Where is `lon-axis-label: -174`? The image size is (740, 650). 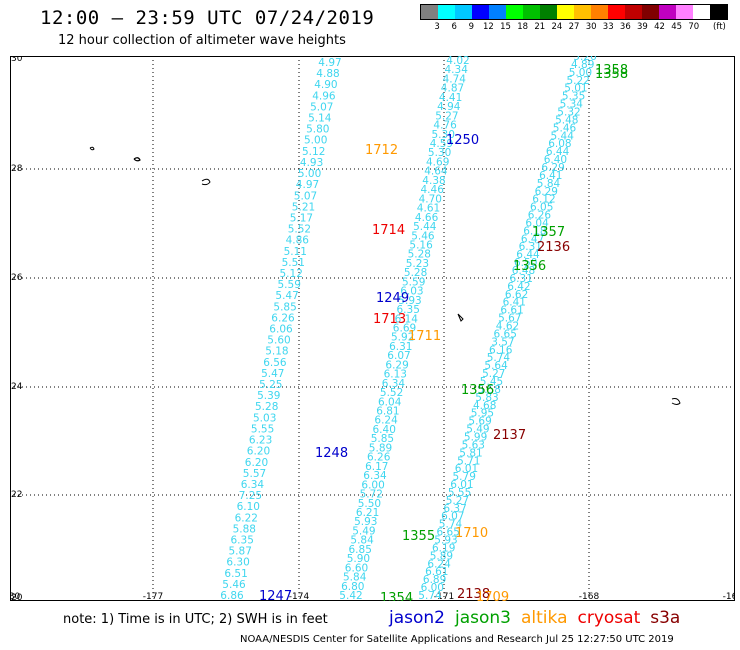 lon-axis-label: -174 is located at coordinates (299, 596).